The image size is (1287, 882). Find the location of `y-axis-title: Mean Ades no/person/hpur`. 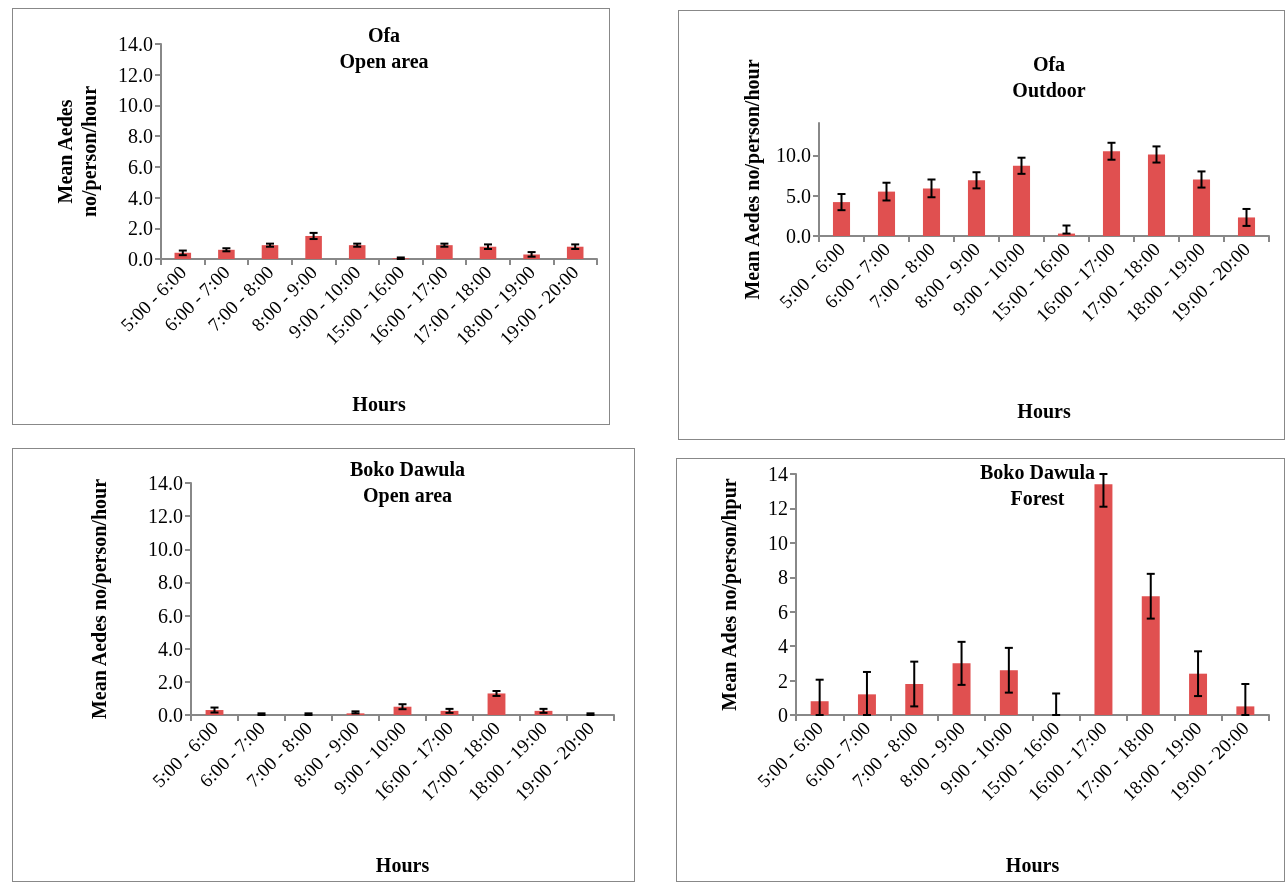

y-axis-title: Mean Ades no/person/hpur is located at coordinates (729, 594).